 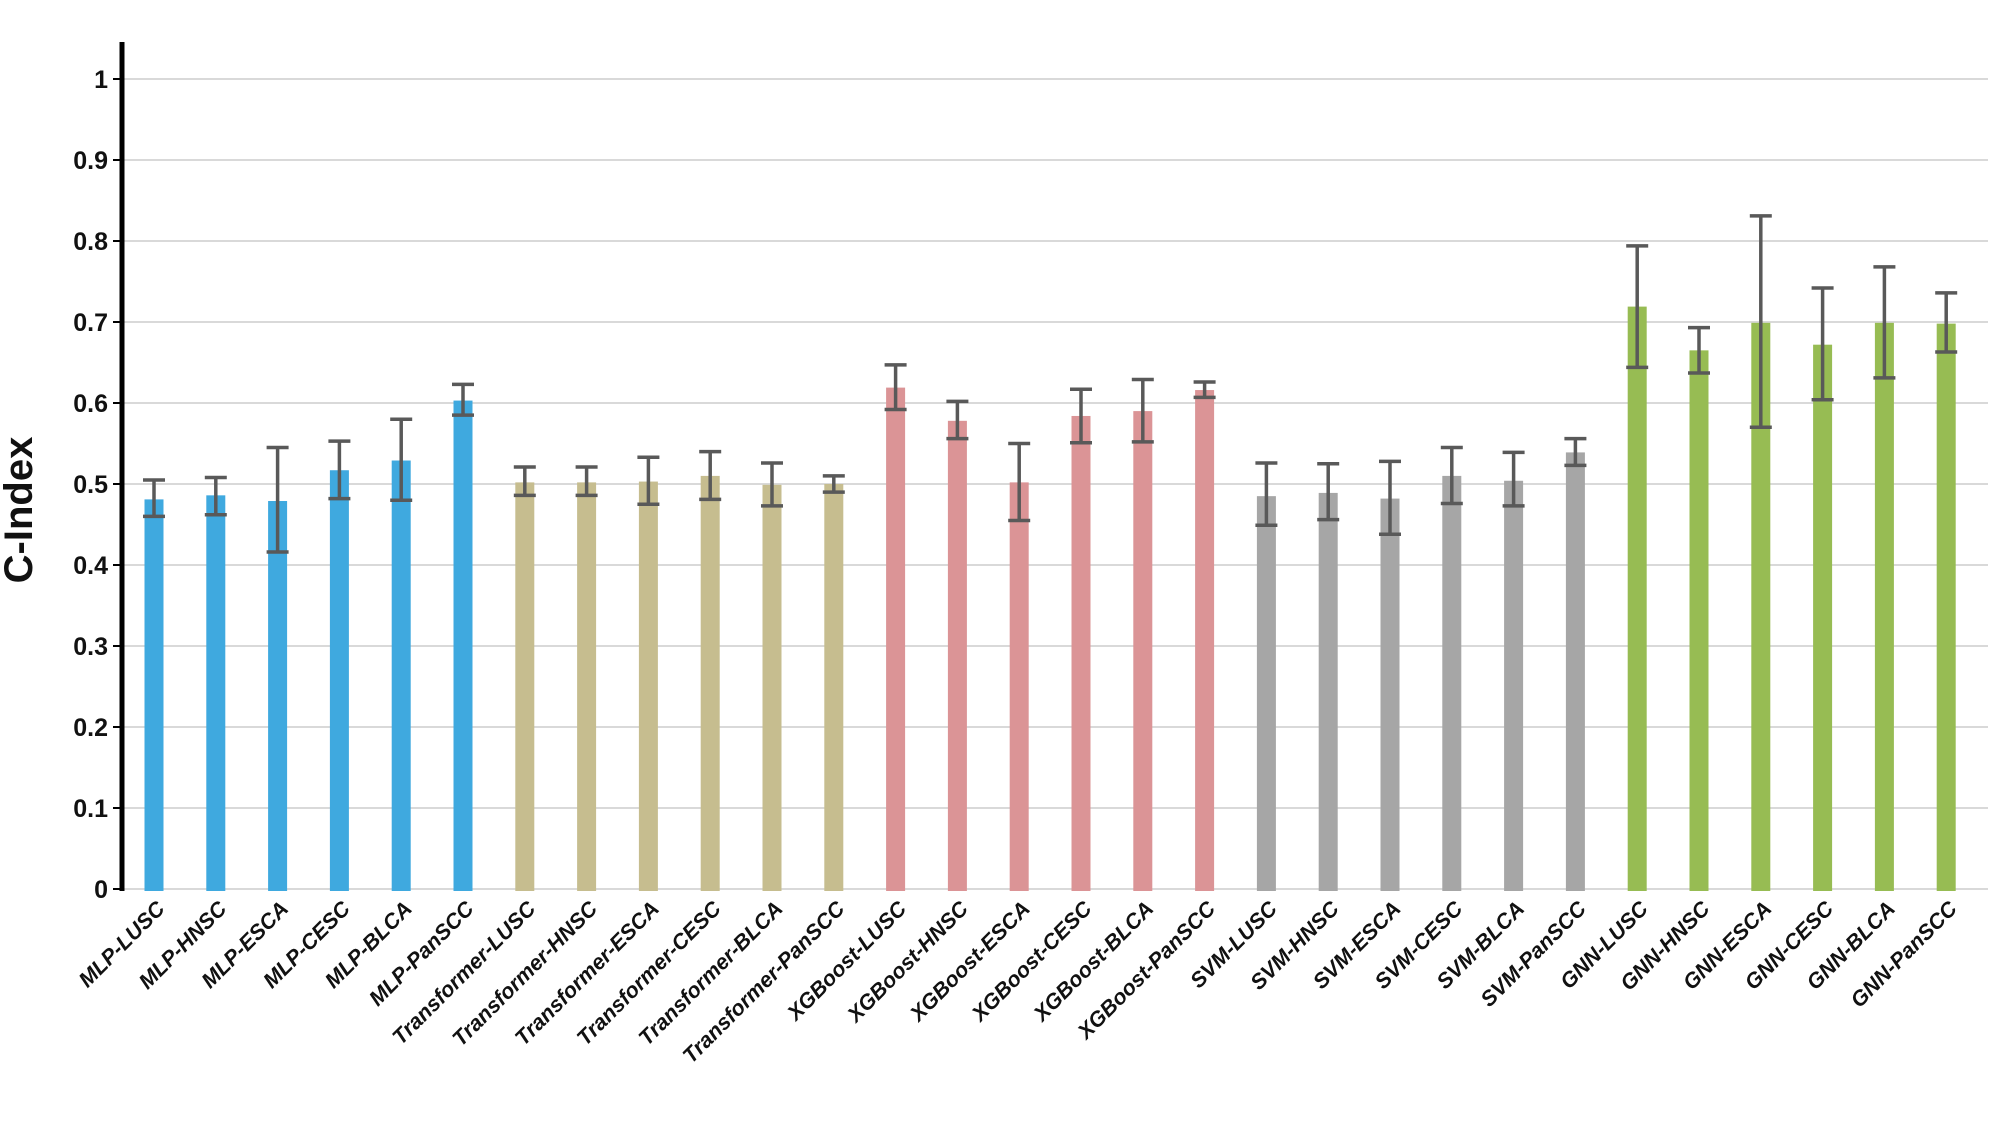 I want to click on y-tick-label: 0.6, so click(x=90, y=404).